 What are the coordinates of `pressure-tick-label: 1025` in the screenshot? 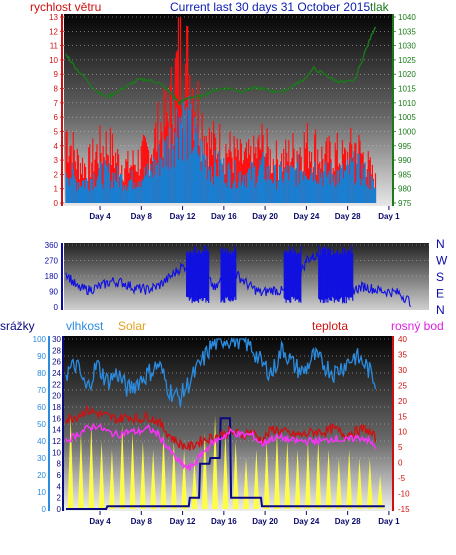 It's located at (407, 60).